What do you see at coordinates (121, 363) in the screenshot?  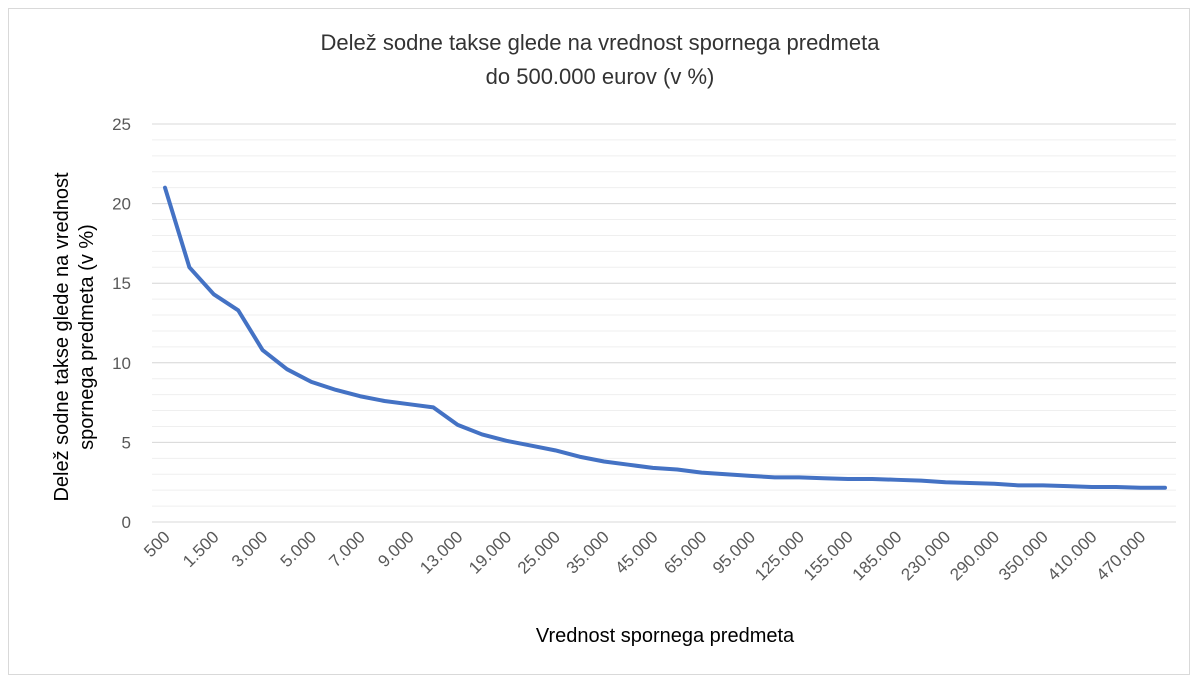 I see `y-tick-label: 10` at bounding box center [121, 363].